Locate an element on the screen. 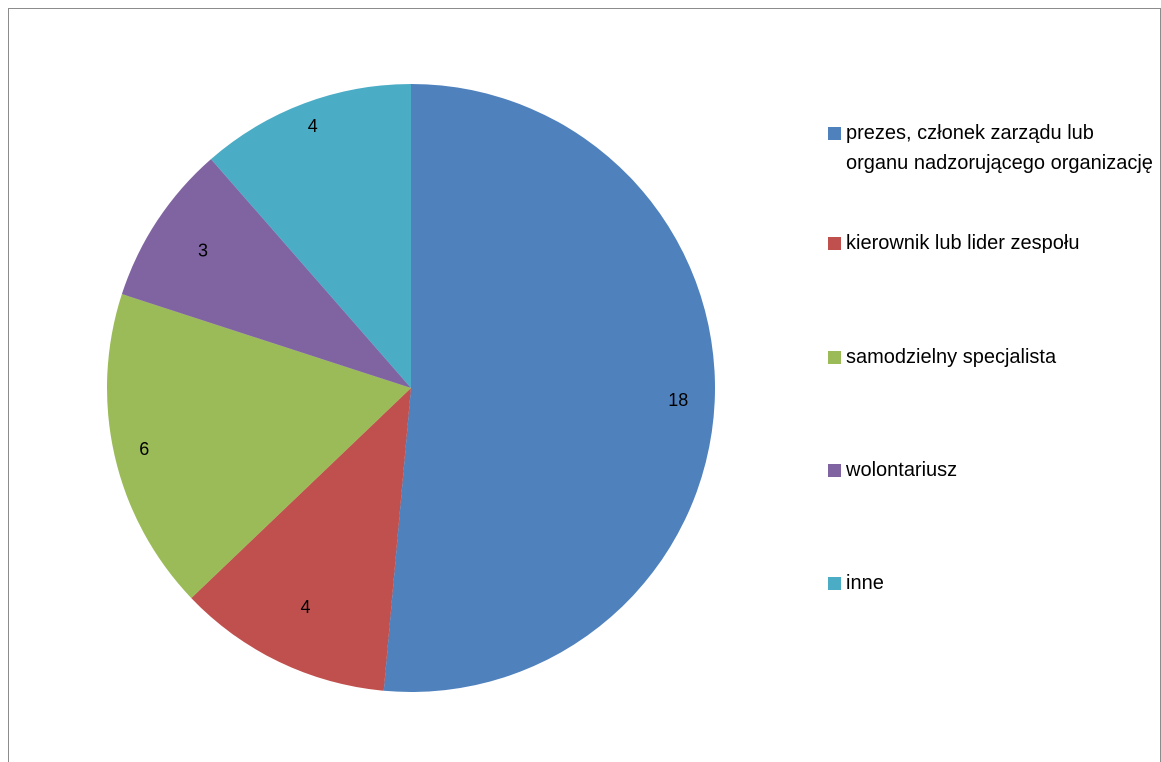 This screenshot has height=762, width=1161. data-label-prezes: 18 is located at coordinates (678, 400).